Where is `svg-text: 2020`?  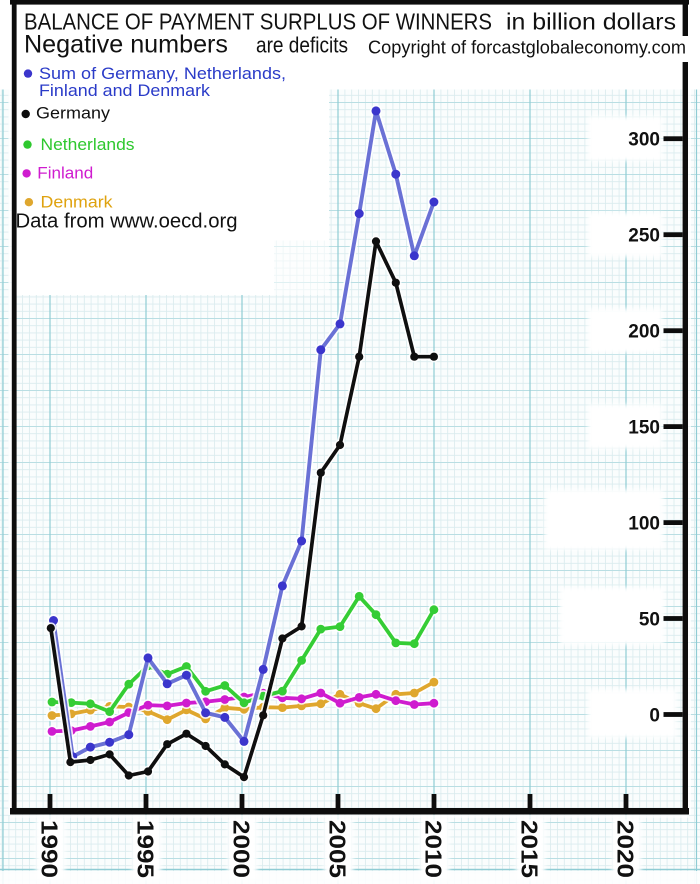
svg-text: 2020 is located at coordinates (626, 849).